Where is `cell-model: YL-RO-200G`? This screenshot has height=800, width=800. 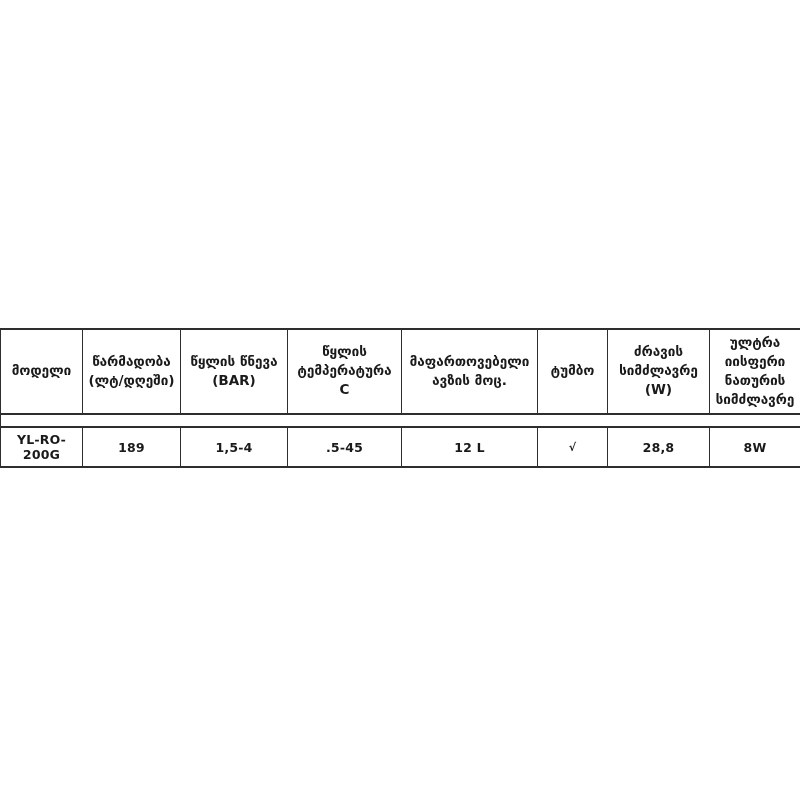 cell-model: YL-RO-200G is located at coordinates (41, 447).